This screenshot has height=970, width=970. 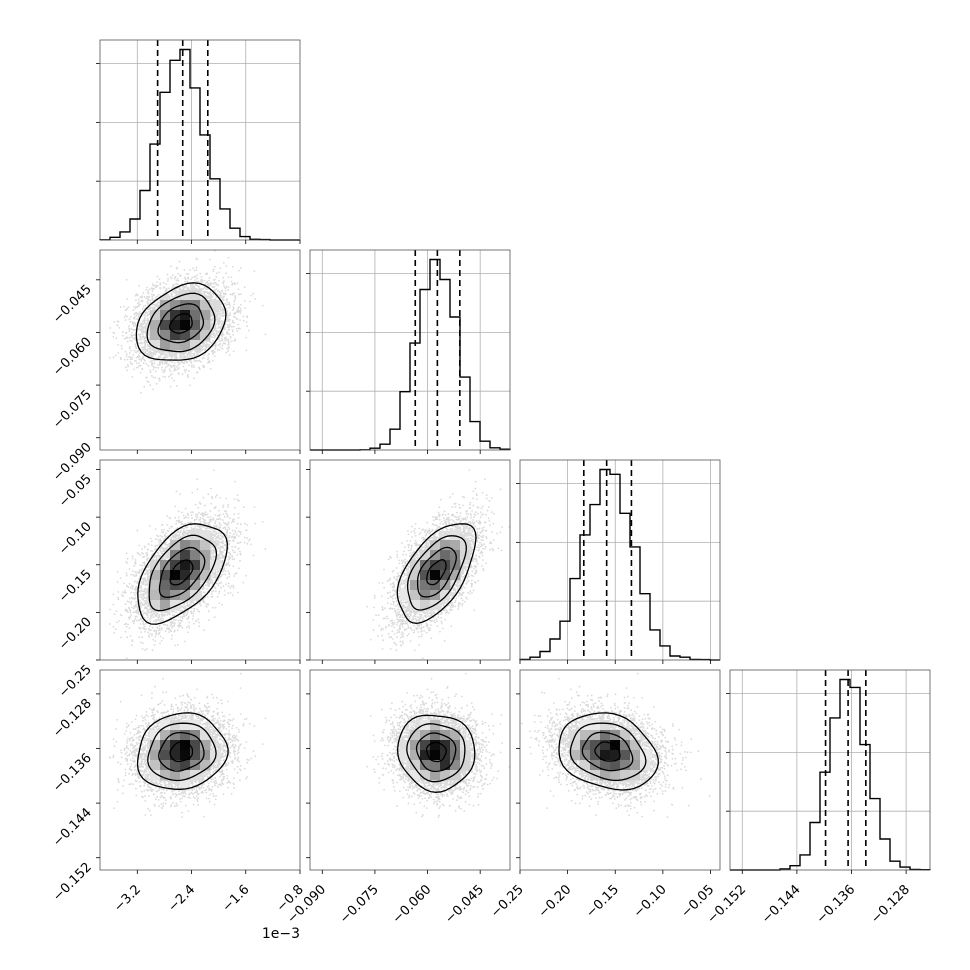 I want to click on x-tick-label: −0.136, so click(x=836, y=904).